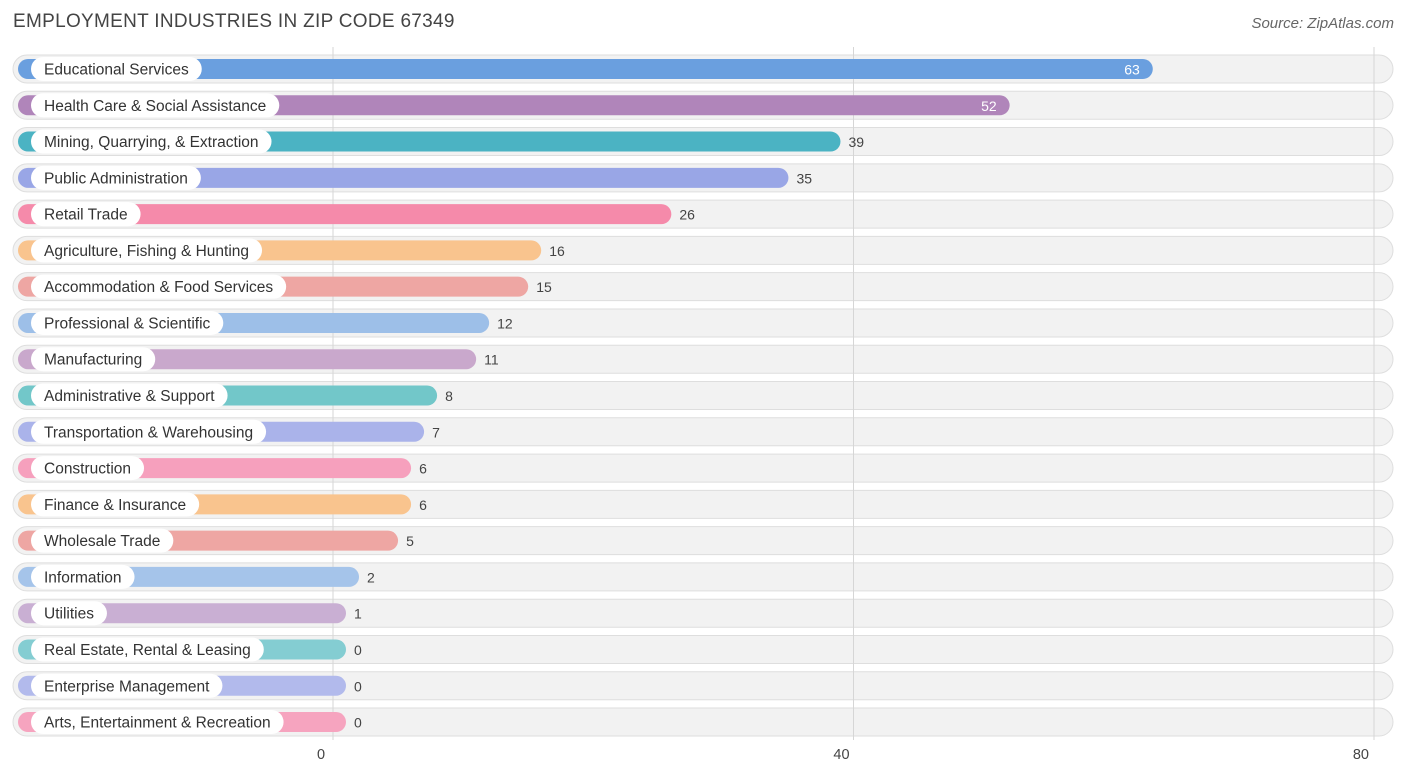 Image resolution: width=1406 pixels, height=776 pixels. I want to click on bar-label: Retail Trade, so click(86, 215).